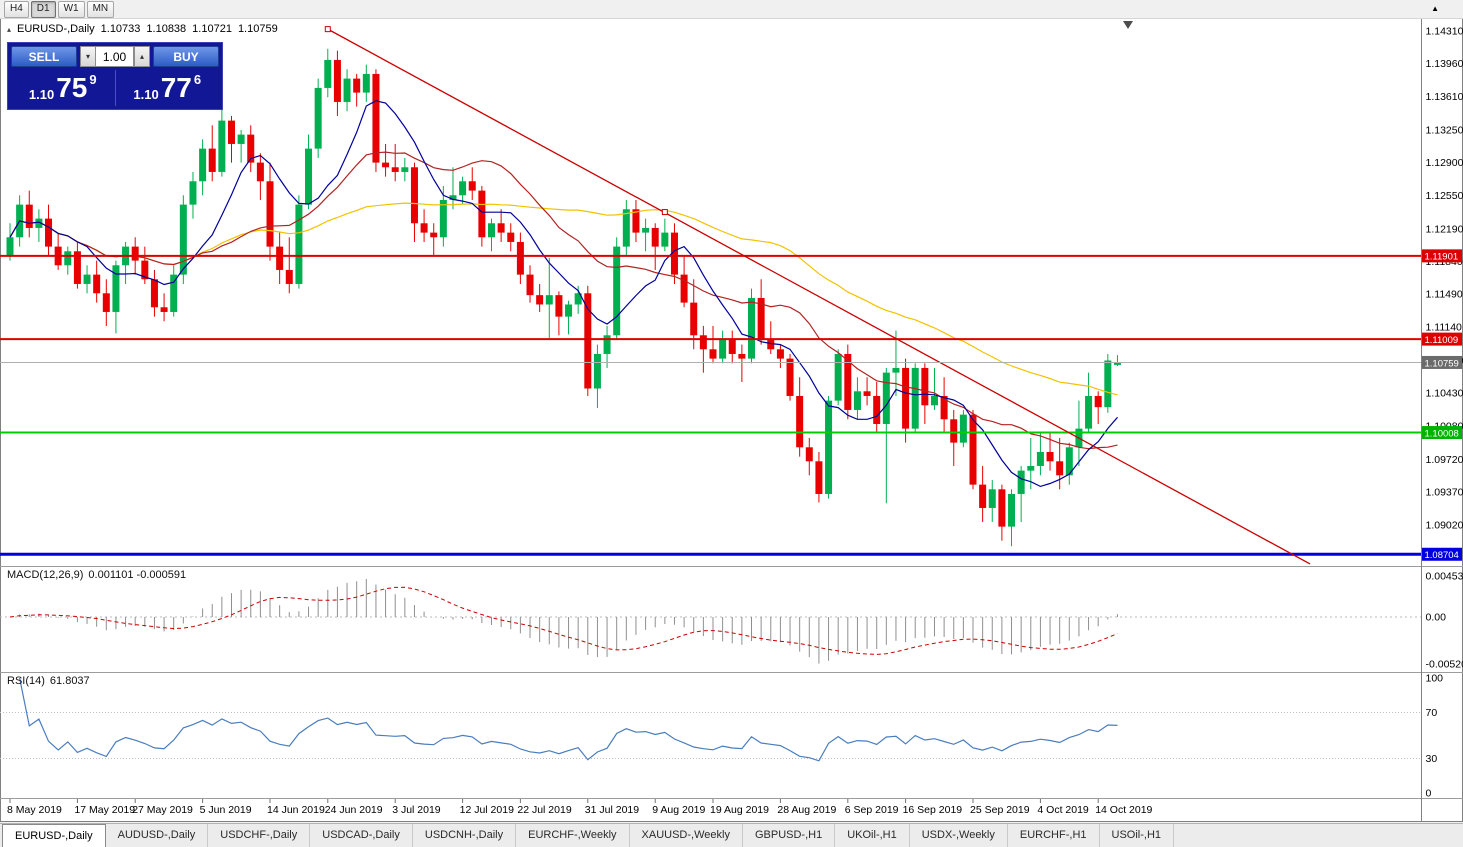 The height and width of the screenshot is (847, 1463). What do you see at coordinates (933, 810) in the screenshot?
I see `svg-text: 16 Sep 2019` at bounding box center [933, 810].